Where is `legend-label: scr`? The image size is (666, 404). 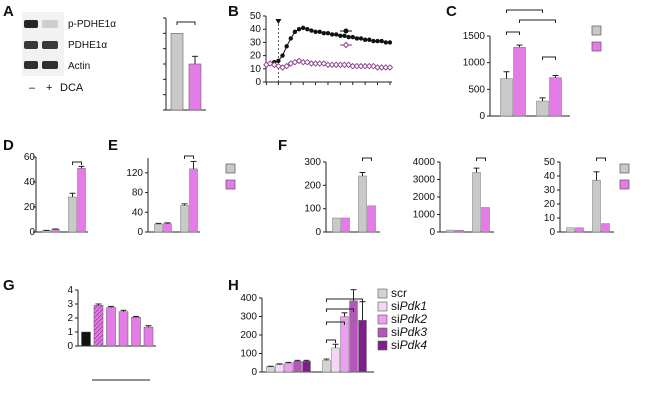 legend-label: scr is located at coordinates (399, 293).